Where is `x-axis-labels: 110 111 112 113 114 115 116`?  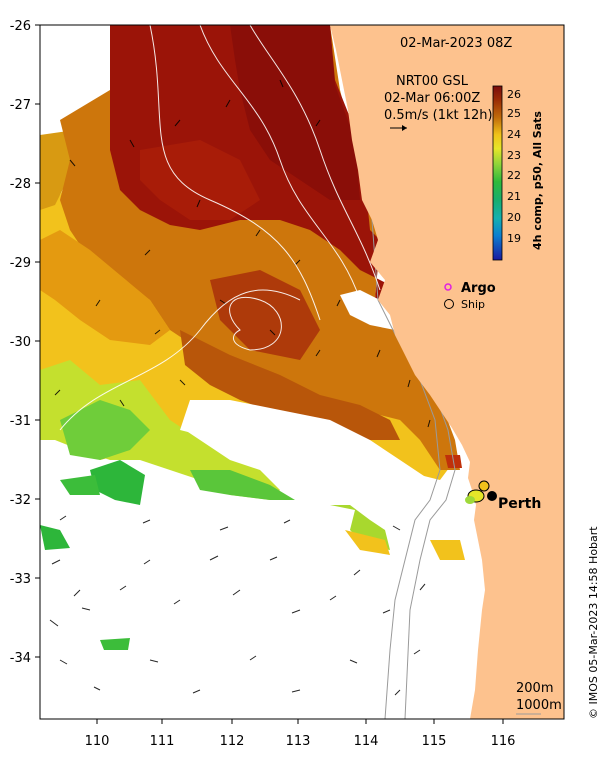
x-axis-labels: 110 111 112 113 114 115 116 is located at coordinates (300, 741).